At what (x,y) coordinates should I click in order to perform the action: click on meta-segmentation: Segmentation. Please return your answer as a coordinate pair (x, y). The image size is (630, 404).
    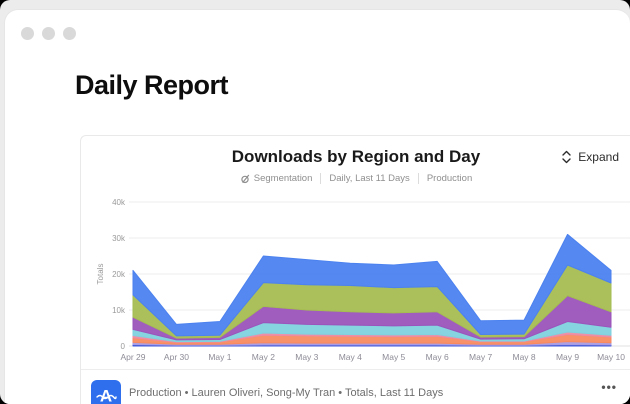
    Looking at the image, I should click on (276, 178).